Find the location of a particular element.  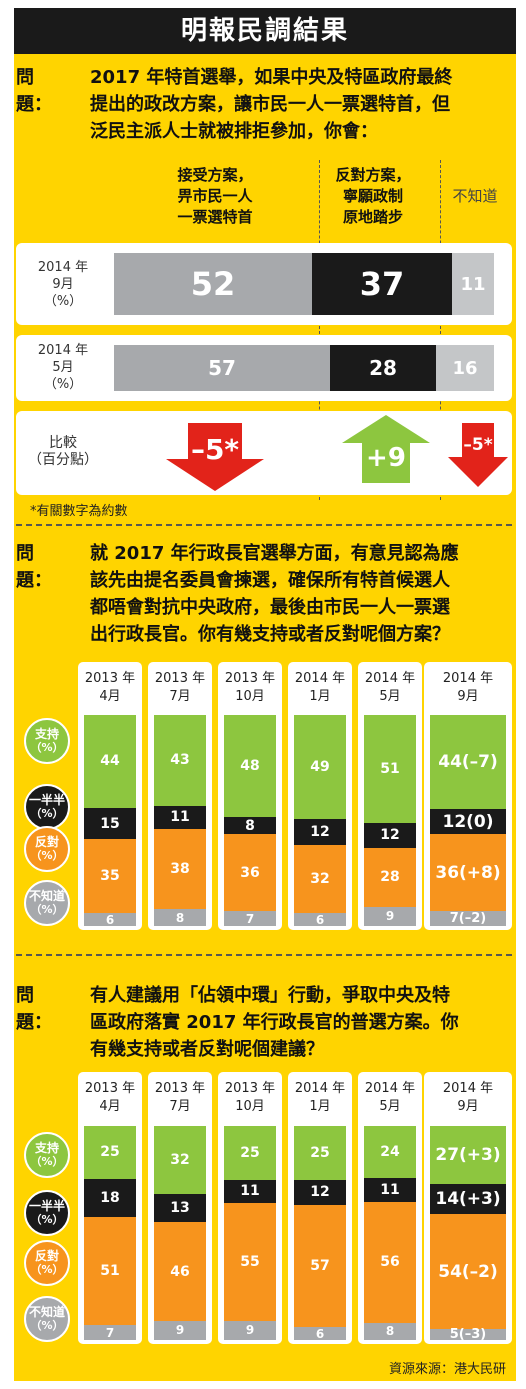

column-month: 7月 is located at coordinates (180, 1106).